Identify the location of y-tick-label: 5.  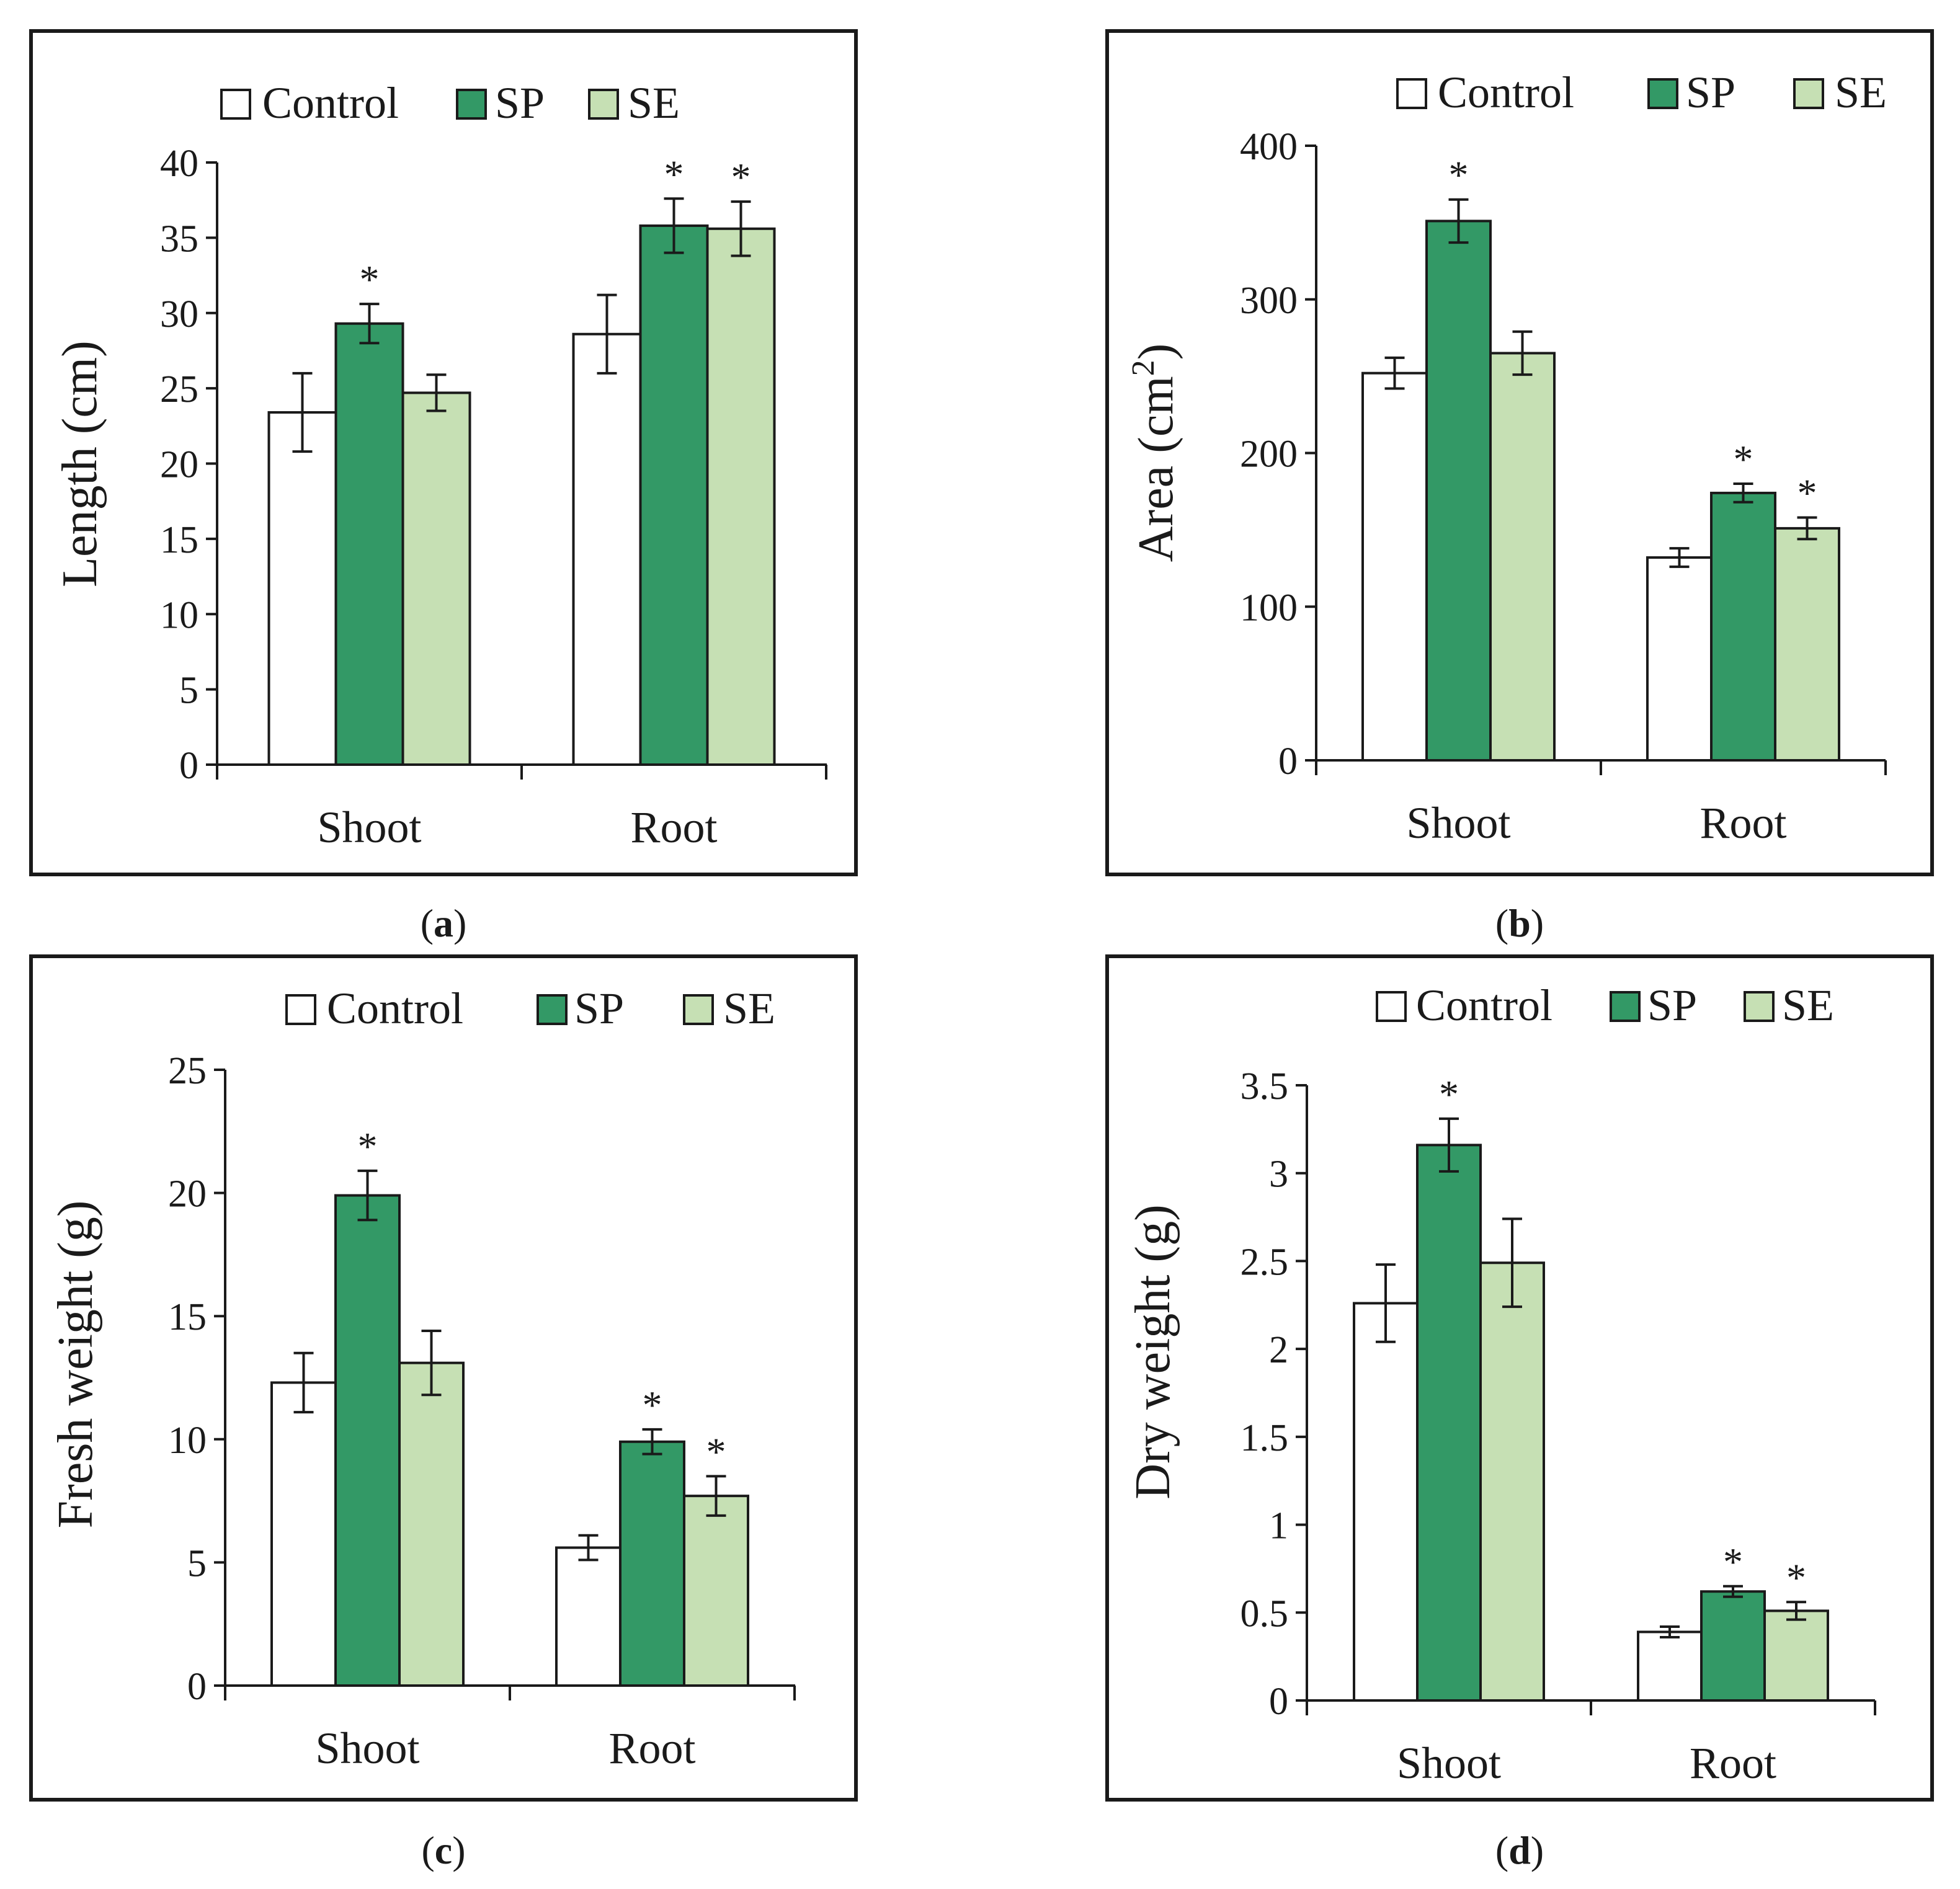
(197, 1563).